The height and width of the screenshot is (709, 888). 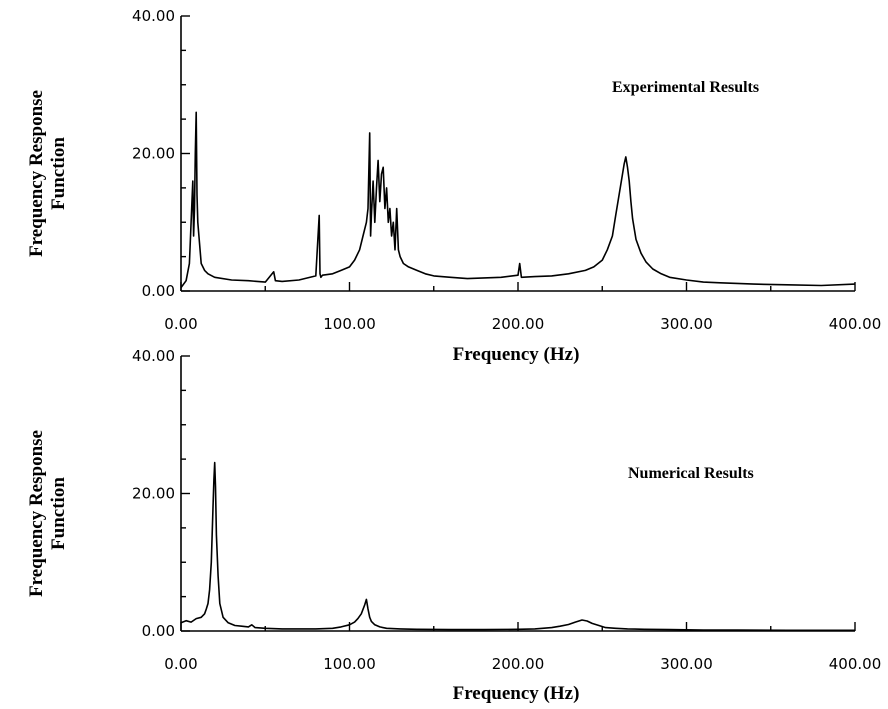 What do you see at coordinates (691, 473) in the screenshot?
I see `chart-annotation: Numerical Results` at bounding box center [691, 473].